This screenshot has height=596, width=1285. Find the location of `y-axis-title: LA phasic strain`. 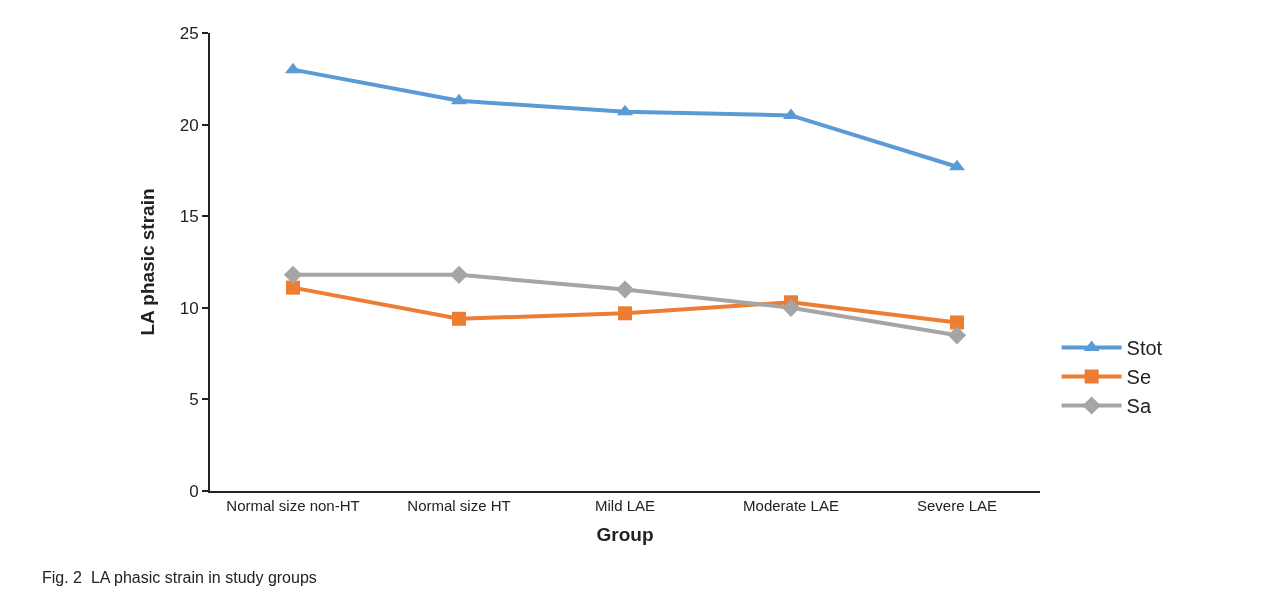

y-axis-title: LA phasic strain is located at coordinates (148, 262).